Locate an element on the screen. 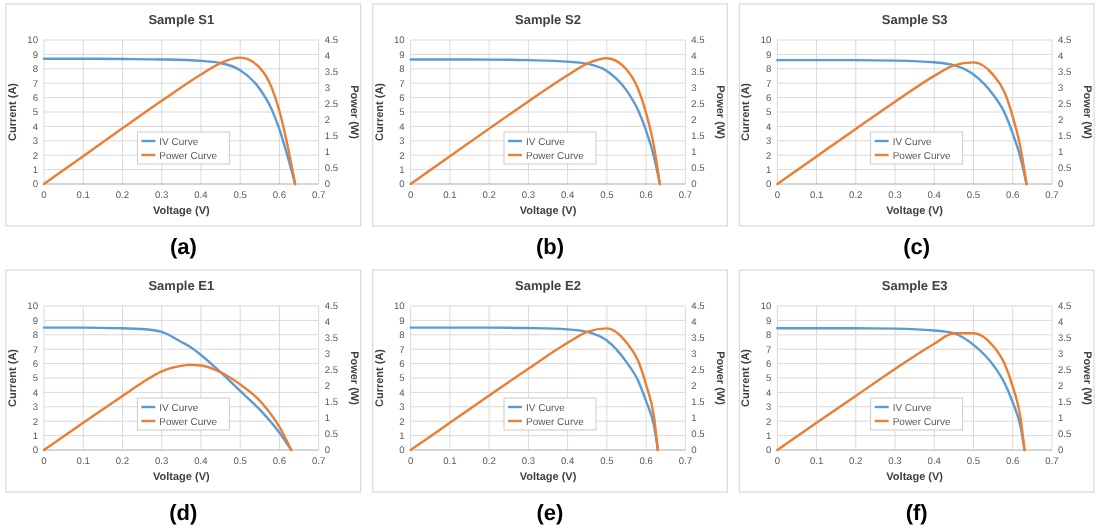  text: (a) is located at coordinates (183, 248).